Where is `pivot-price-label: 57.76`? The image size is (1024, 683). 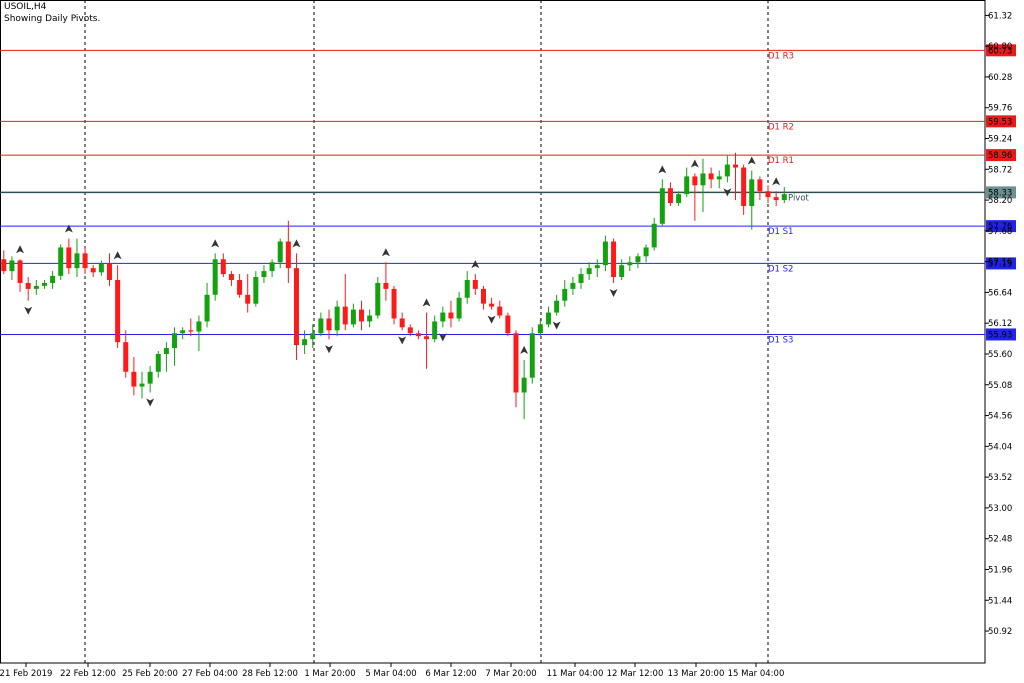 pivot-price-label: 57.76 is located at coordinates (1000, 227).